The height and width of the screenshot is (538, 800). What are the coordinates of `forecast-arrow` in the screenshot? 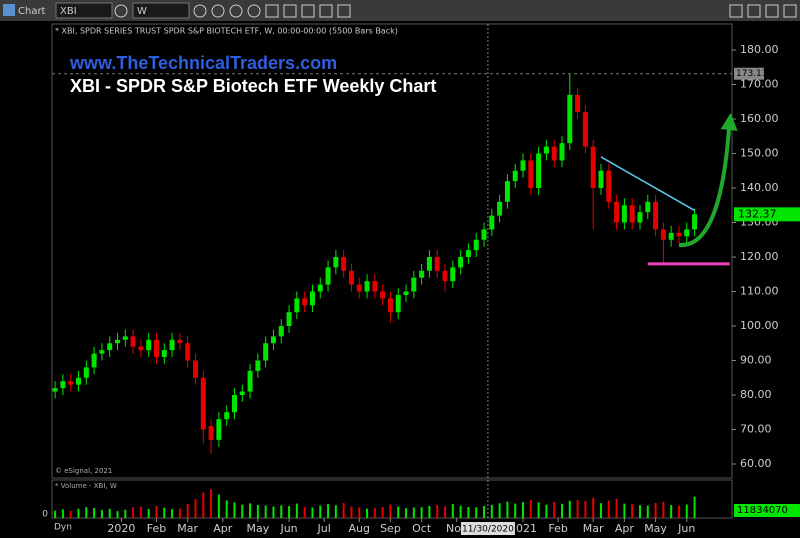 It's located at (705, 182).